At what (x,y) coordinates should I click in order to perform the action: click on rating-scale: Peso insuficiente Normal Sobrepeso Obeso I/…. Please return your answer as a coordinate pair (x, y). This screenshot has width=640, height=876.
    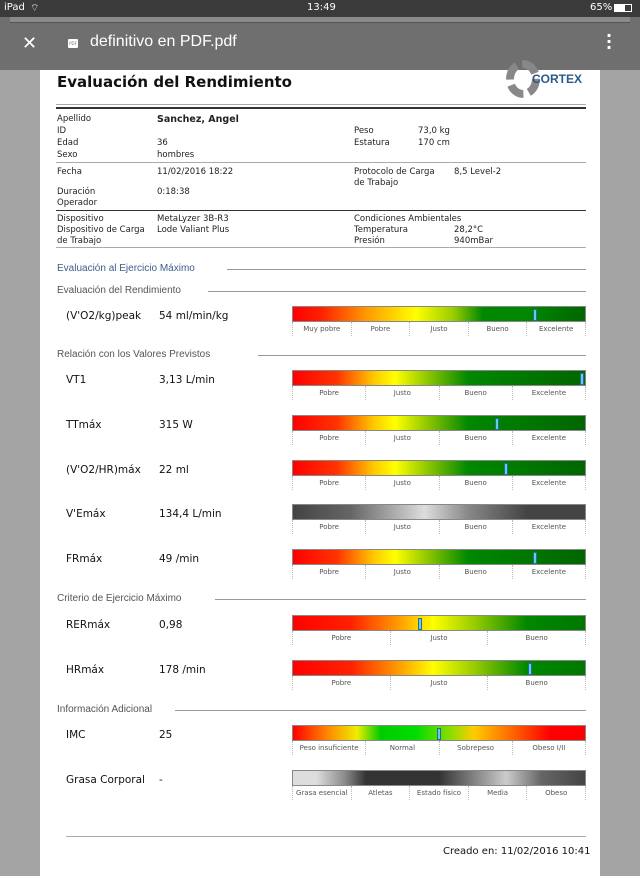
    Looking at the image, I should click on (439, 740).